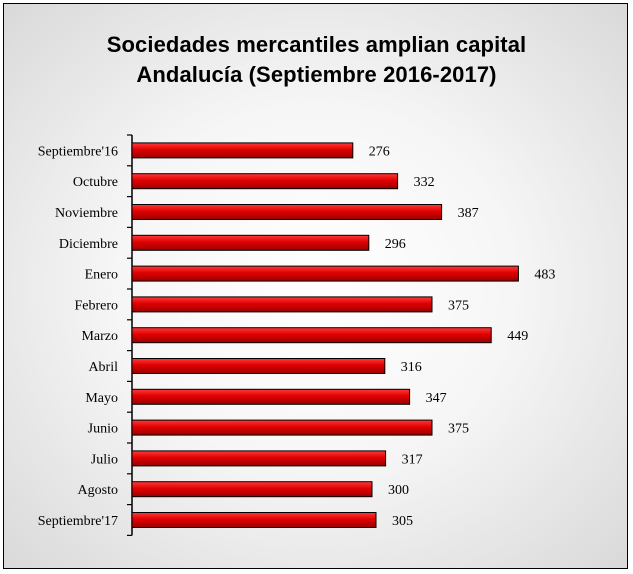 The image size is (633, 574). What do you see at coordinates (101, 275) in the screenshot?
I see `category-label-4: Enero` at bounding box center [101, 275].